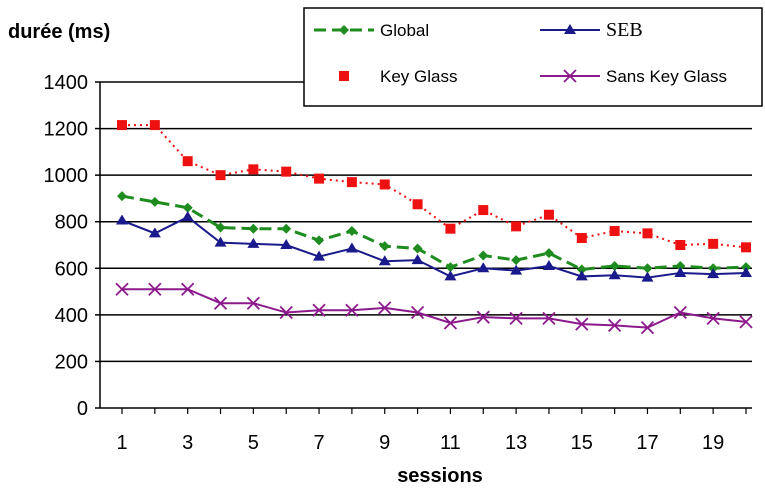 The height and width of the screenshot is (491, 765). What do you see at coordinates (318, 443) in the screenshot?
I see `x-tick-label: 7` at bounding box center [318, 443].